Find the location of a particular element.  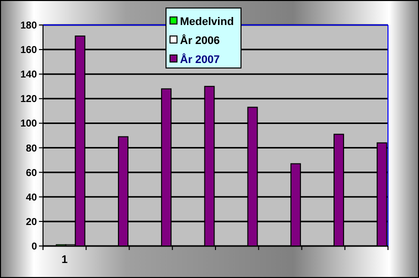

y-tick-label: 120 is located at coordinates (29, 100).